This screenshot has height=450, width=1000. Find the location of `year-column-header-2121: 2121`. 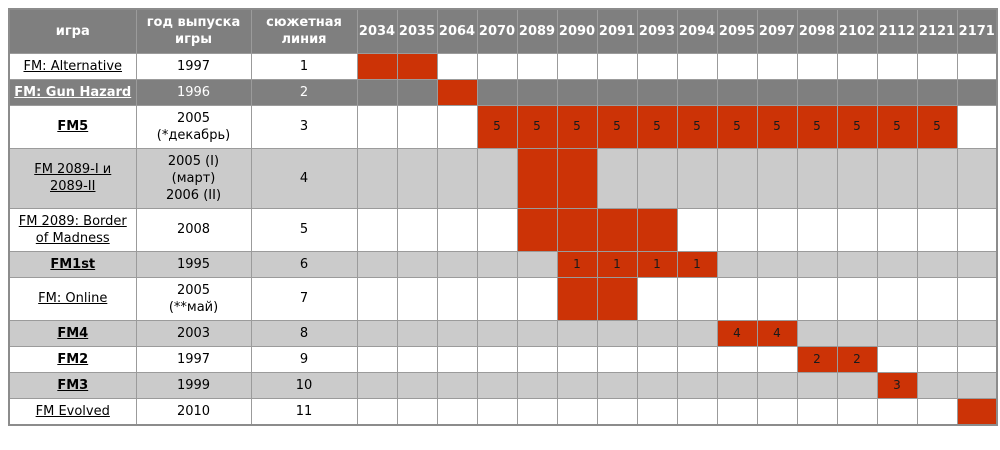

year-column-header-2121: 2121 is located at coordinates (937, 31).